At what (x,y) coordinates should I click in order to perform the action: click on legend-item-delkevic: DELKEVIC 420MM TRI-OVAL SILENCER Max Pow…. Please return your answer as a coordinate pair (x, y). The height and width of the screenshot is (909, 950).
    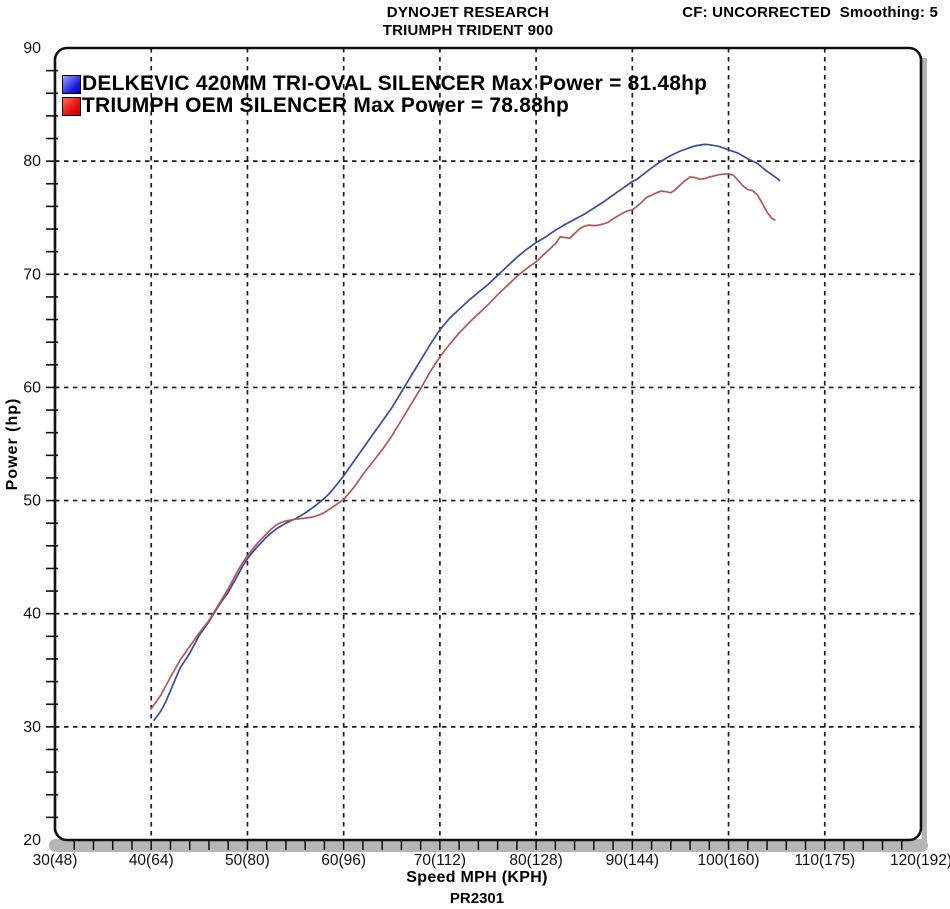
    Looking at the image, I should click on (385, 83).